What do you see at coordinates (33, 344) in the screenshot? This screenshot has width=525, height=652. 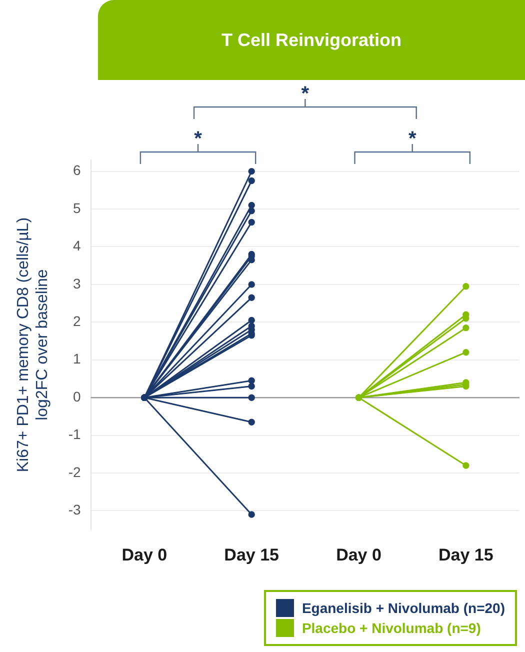 I see `y-axis-title: Ki67+ PD1+ memory CD8 (cells/µL) log2FC over baseline` at bounding box center [33, 344].